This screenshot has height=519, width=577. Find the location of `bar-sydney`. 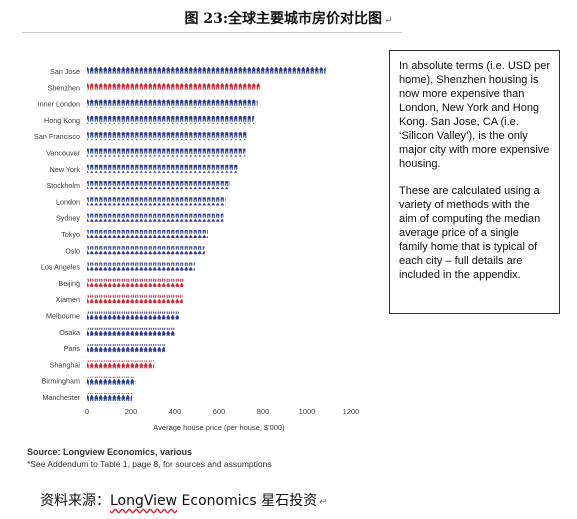

bar-sydney is located at coordinates (155, 217).